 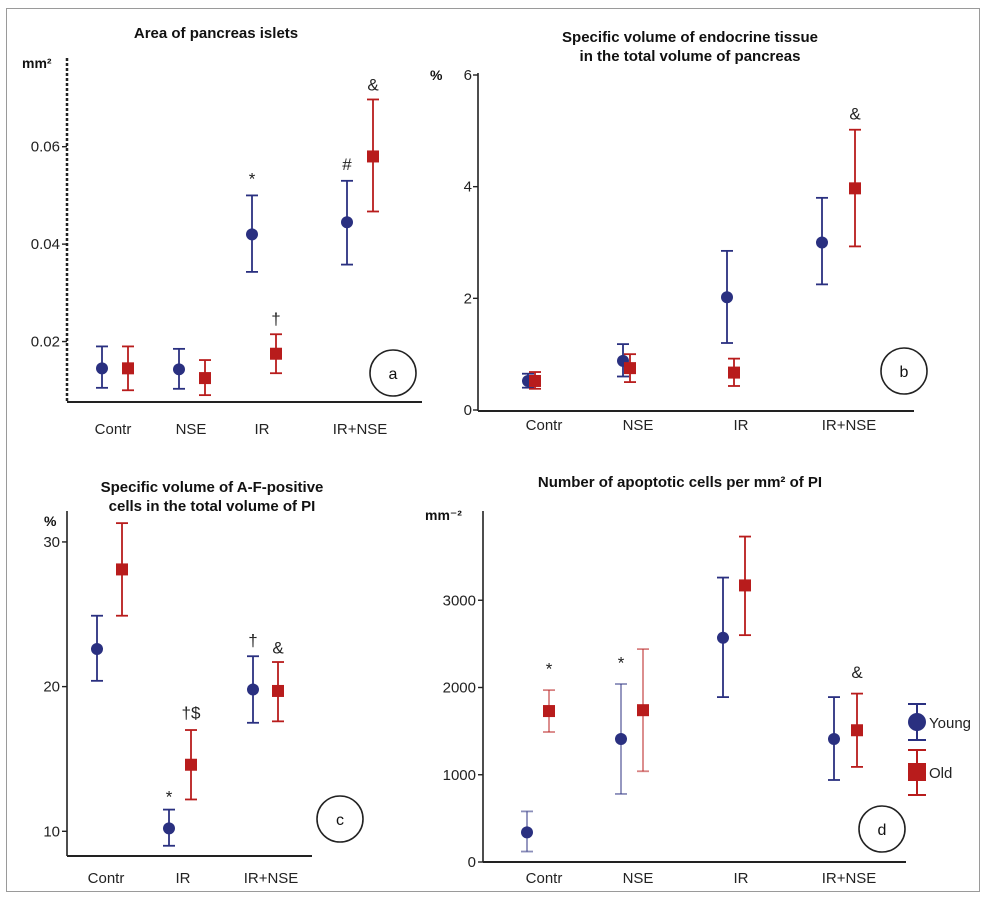 I want to click on y-tick-label: 4, so click(x=468, y=187).